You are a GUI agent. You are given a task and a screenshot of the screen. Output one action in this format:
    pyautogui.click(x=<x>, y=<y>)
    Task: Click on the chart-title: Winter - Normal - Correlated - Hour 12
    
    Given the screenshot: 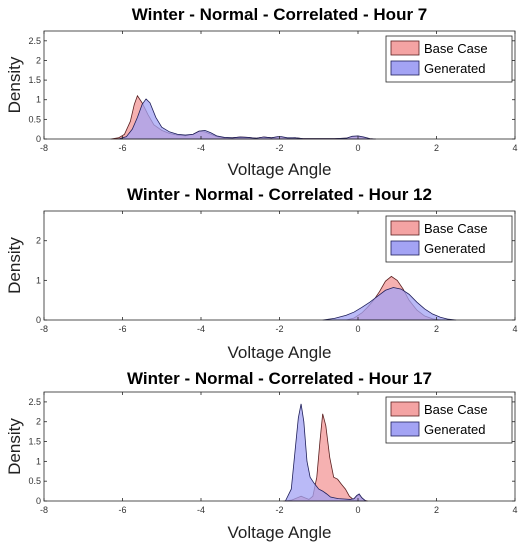 What is the action you would take?
    pyautogui.click(x=279, y=194)
    